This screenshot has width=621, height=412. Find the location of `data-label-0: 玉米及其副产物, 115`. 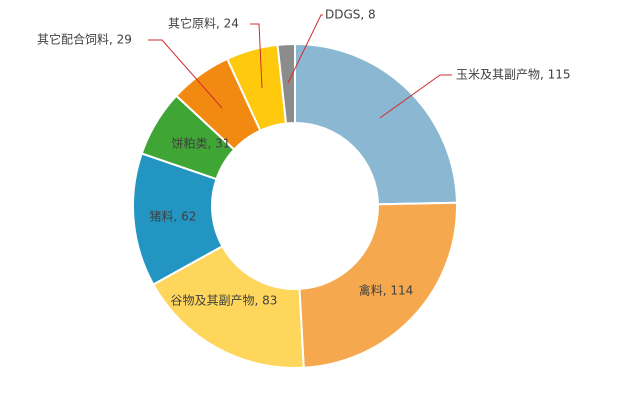

data-label-0: 玉米及其副产物, 115 is located at coordinates (513, 75).